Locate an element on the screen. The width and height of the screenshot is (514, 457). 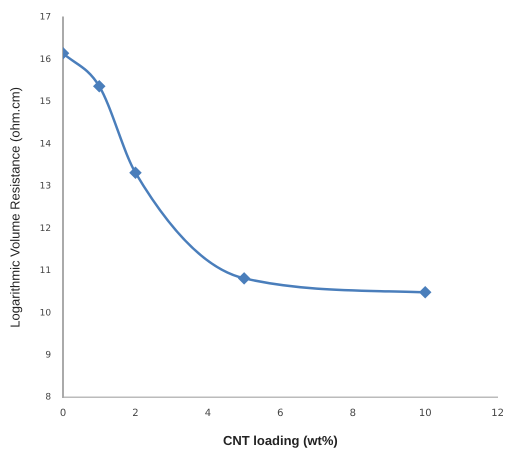
y-tick-label: 16 is located at coordinates (46, 59).